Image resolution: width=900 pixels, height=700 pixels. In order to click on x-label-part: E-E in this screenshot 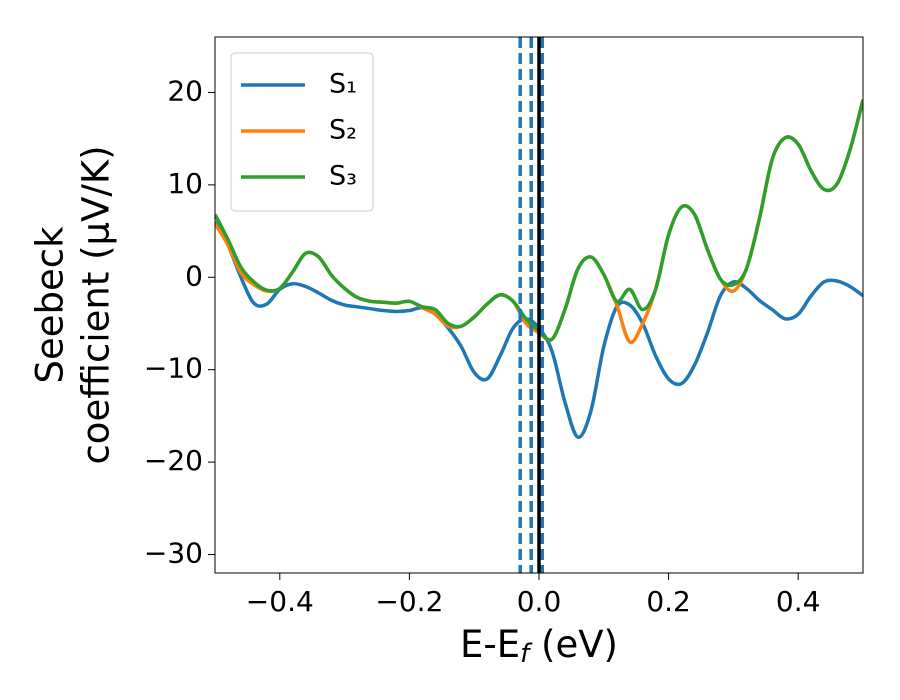, I will do `click(490, 644)`.